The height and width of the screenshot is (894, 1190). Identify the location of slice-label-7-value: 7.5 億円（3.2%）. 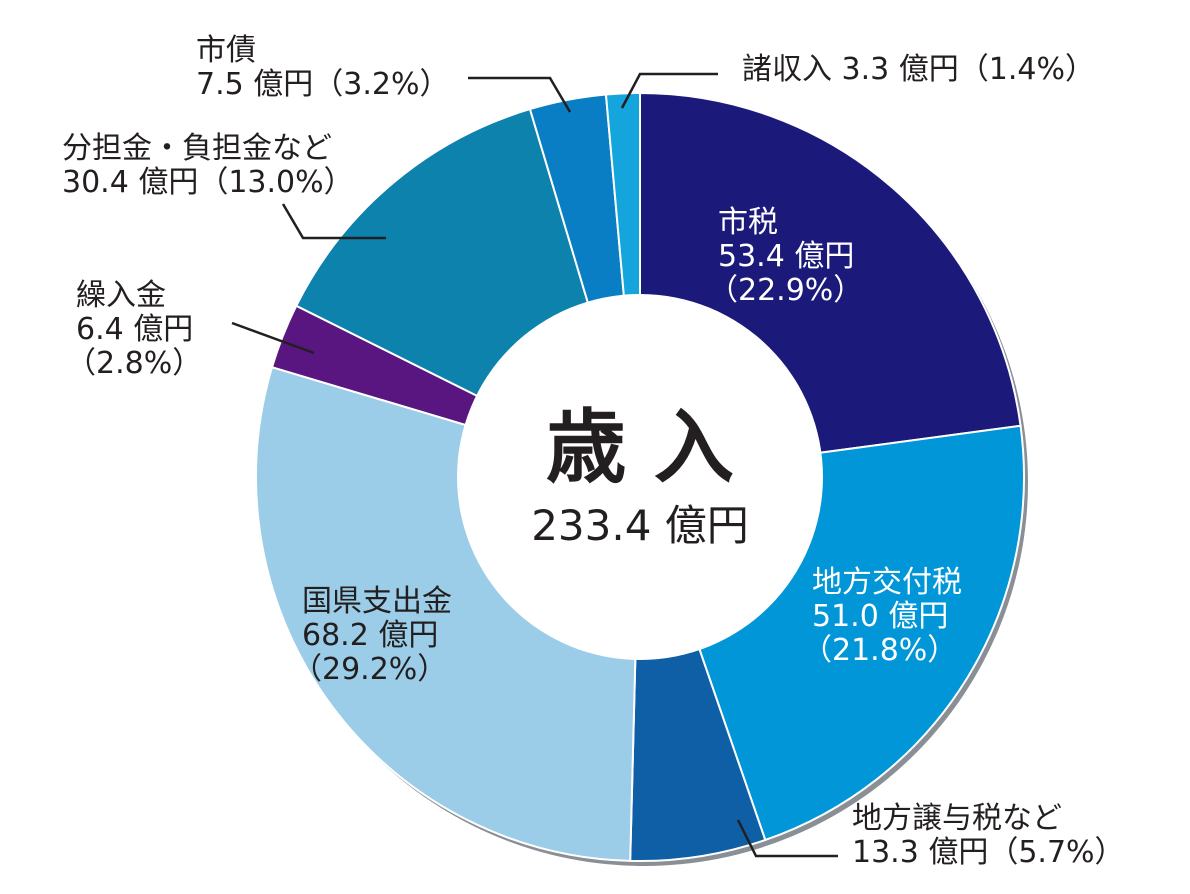
(322, 84).